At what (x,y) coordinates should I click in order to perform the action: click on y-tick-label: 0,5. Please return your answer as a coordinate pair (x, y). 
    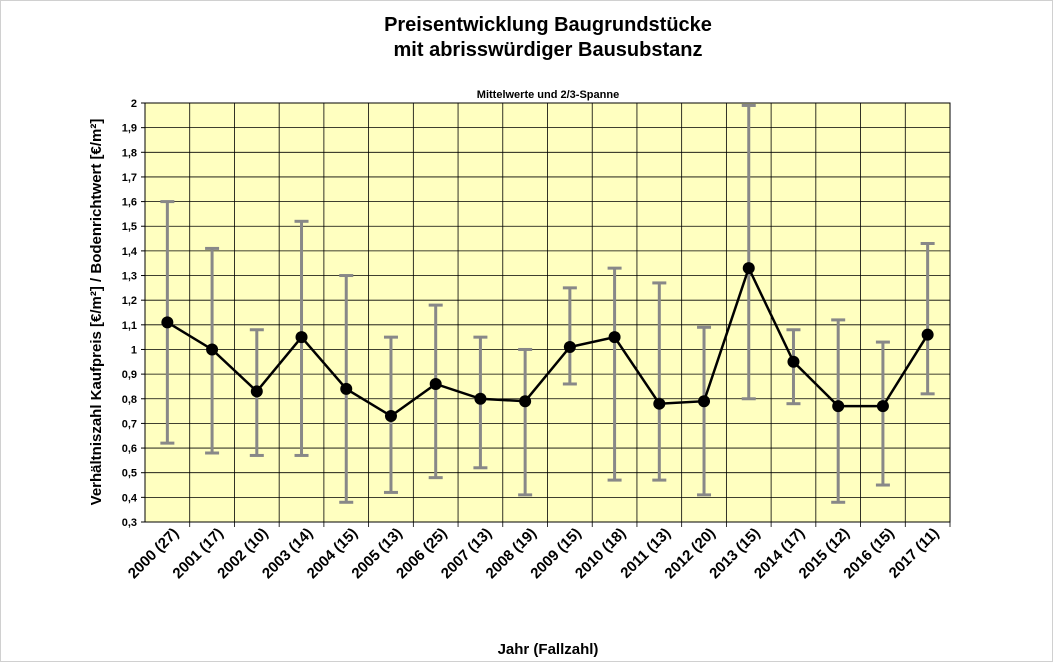
    Looking at the image, I should click on (129, 474).